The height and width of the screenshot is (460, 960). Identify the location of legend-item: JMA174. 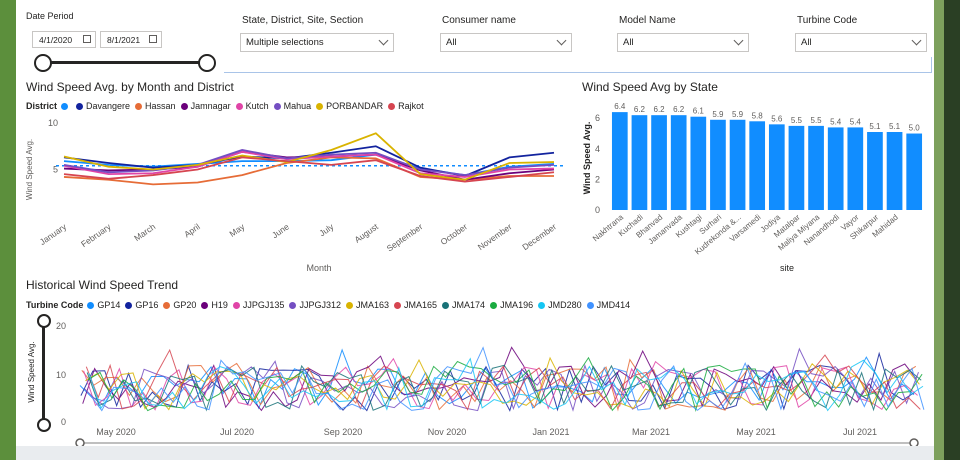
(463, 305).